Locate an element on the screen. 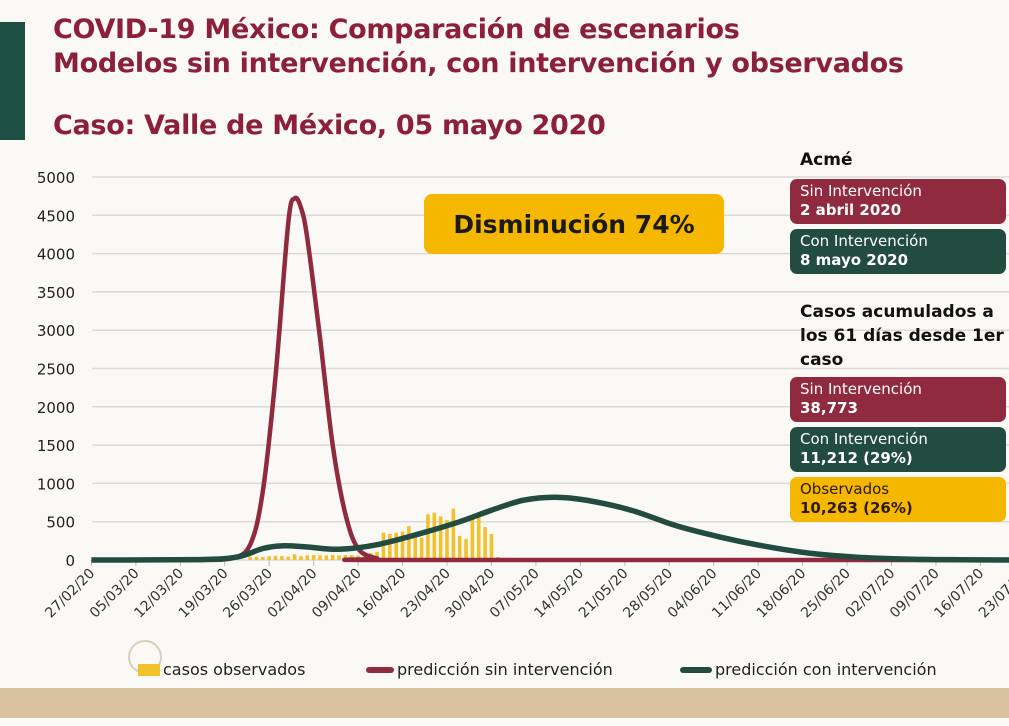  y-tick-label: 1000 is located at coordinates (56, 484).